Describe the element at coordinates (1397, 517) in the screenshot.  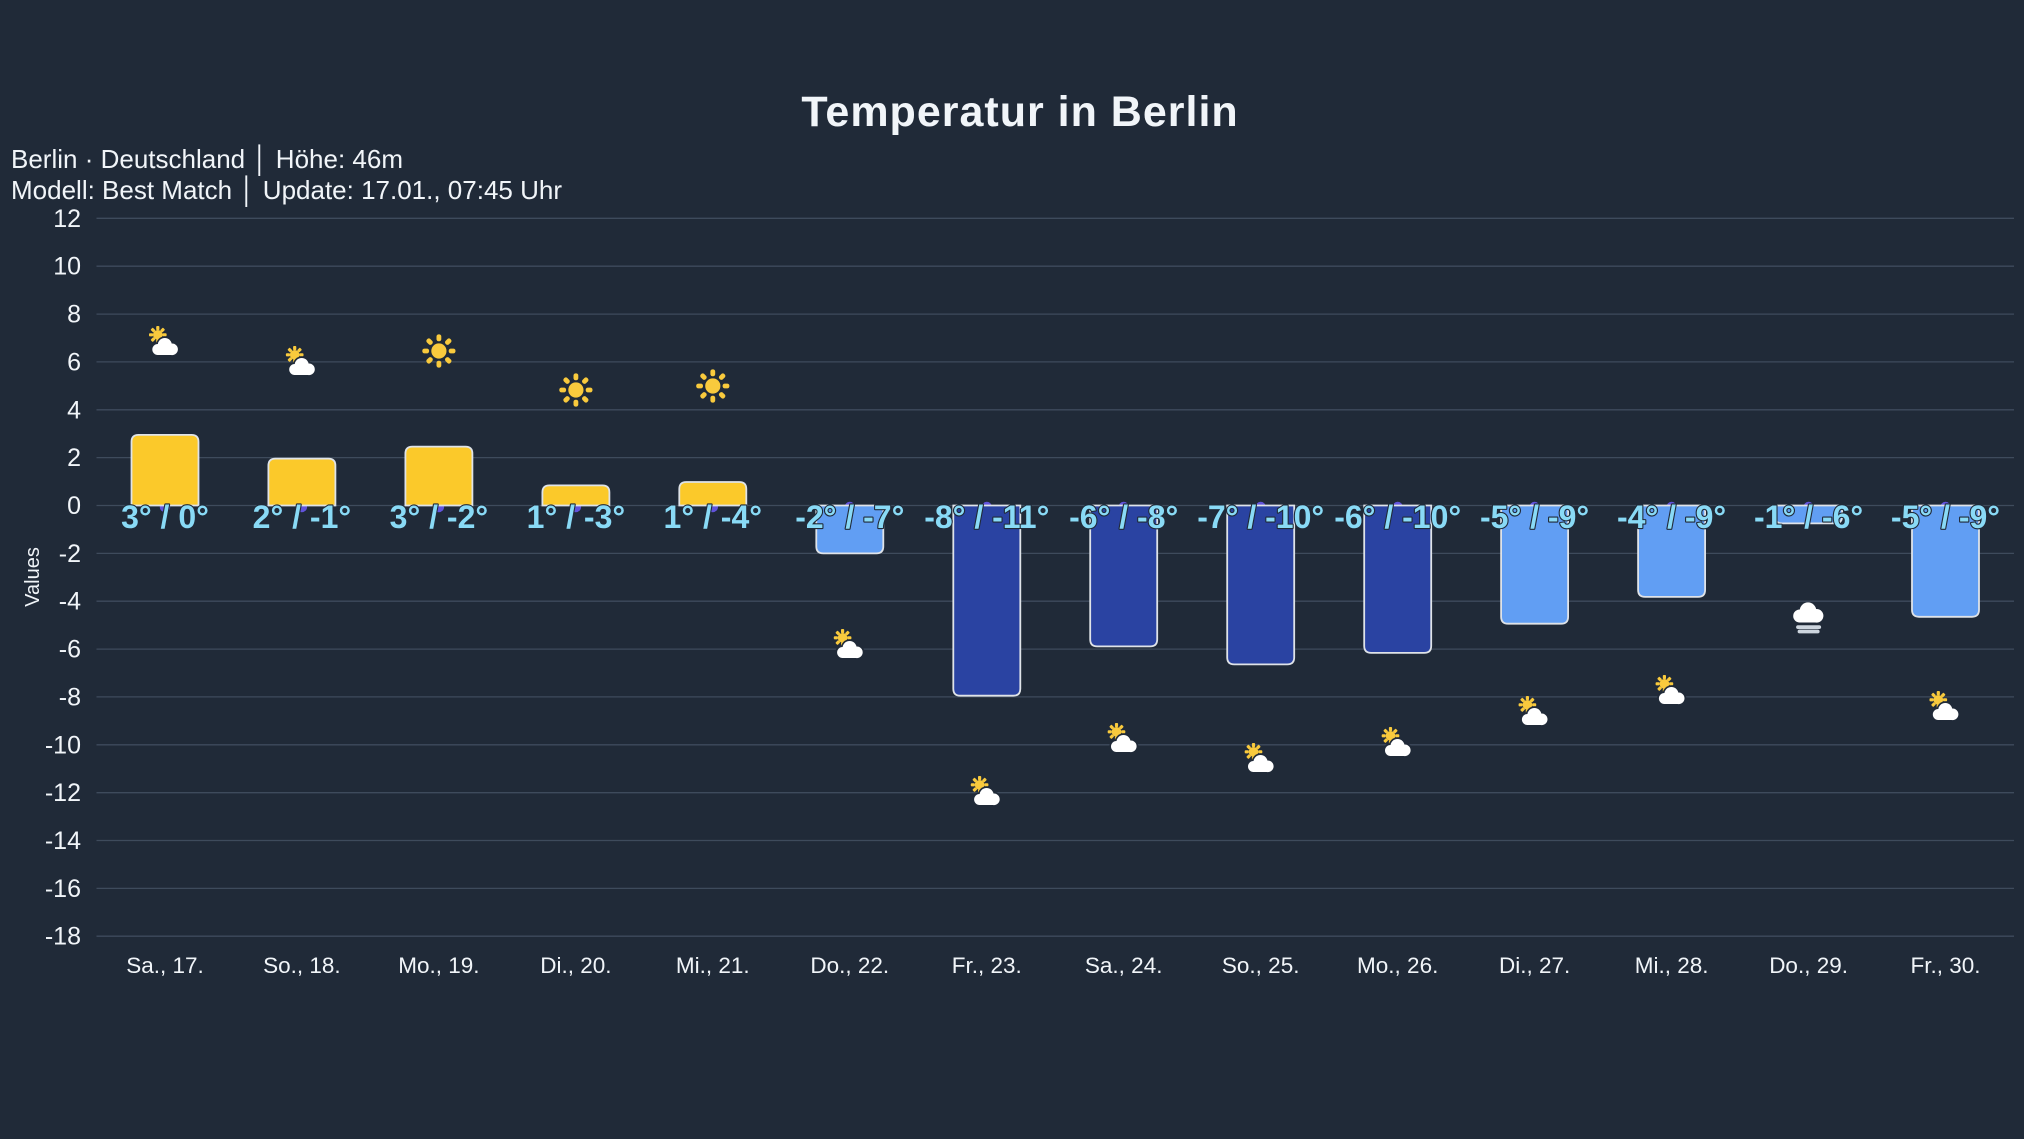
I see `svg-text: -6° / -10°` at that location.